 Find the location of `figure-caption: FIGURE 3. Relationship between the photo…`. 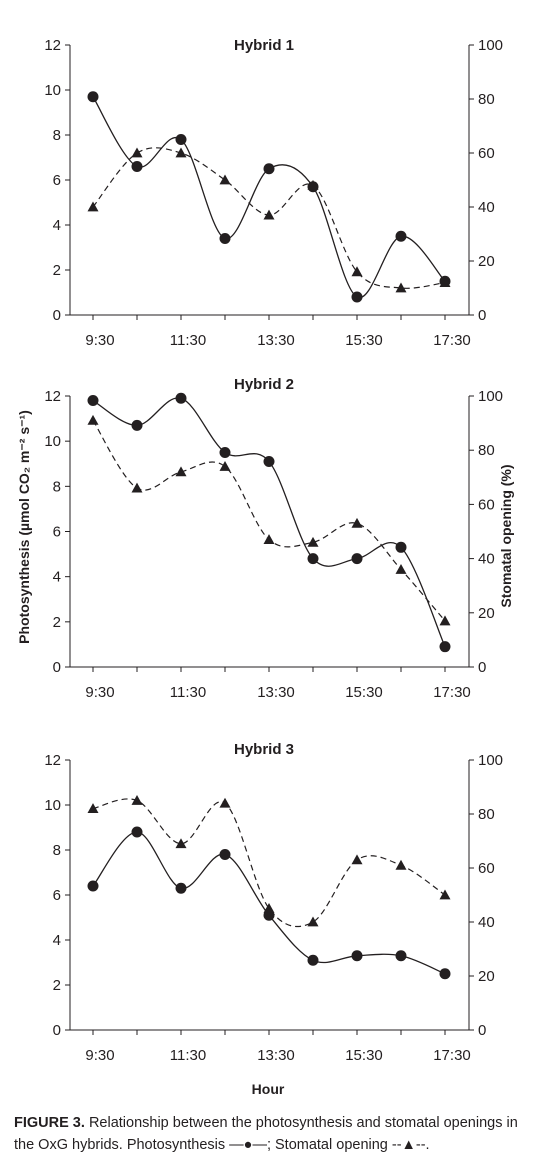

figure-caption: FIGURE 3. Relationship between the photo… is located at coordinates (274, 1134).